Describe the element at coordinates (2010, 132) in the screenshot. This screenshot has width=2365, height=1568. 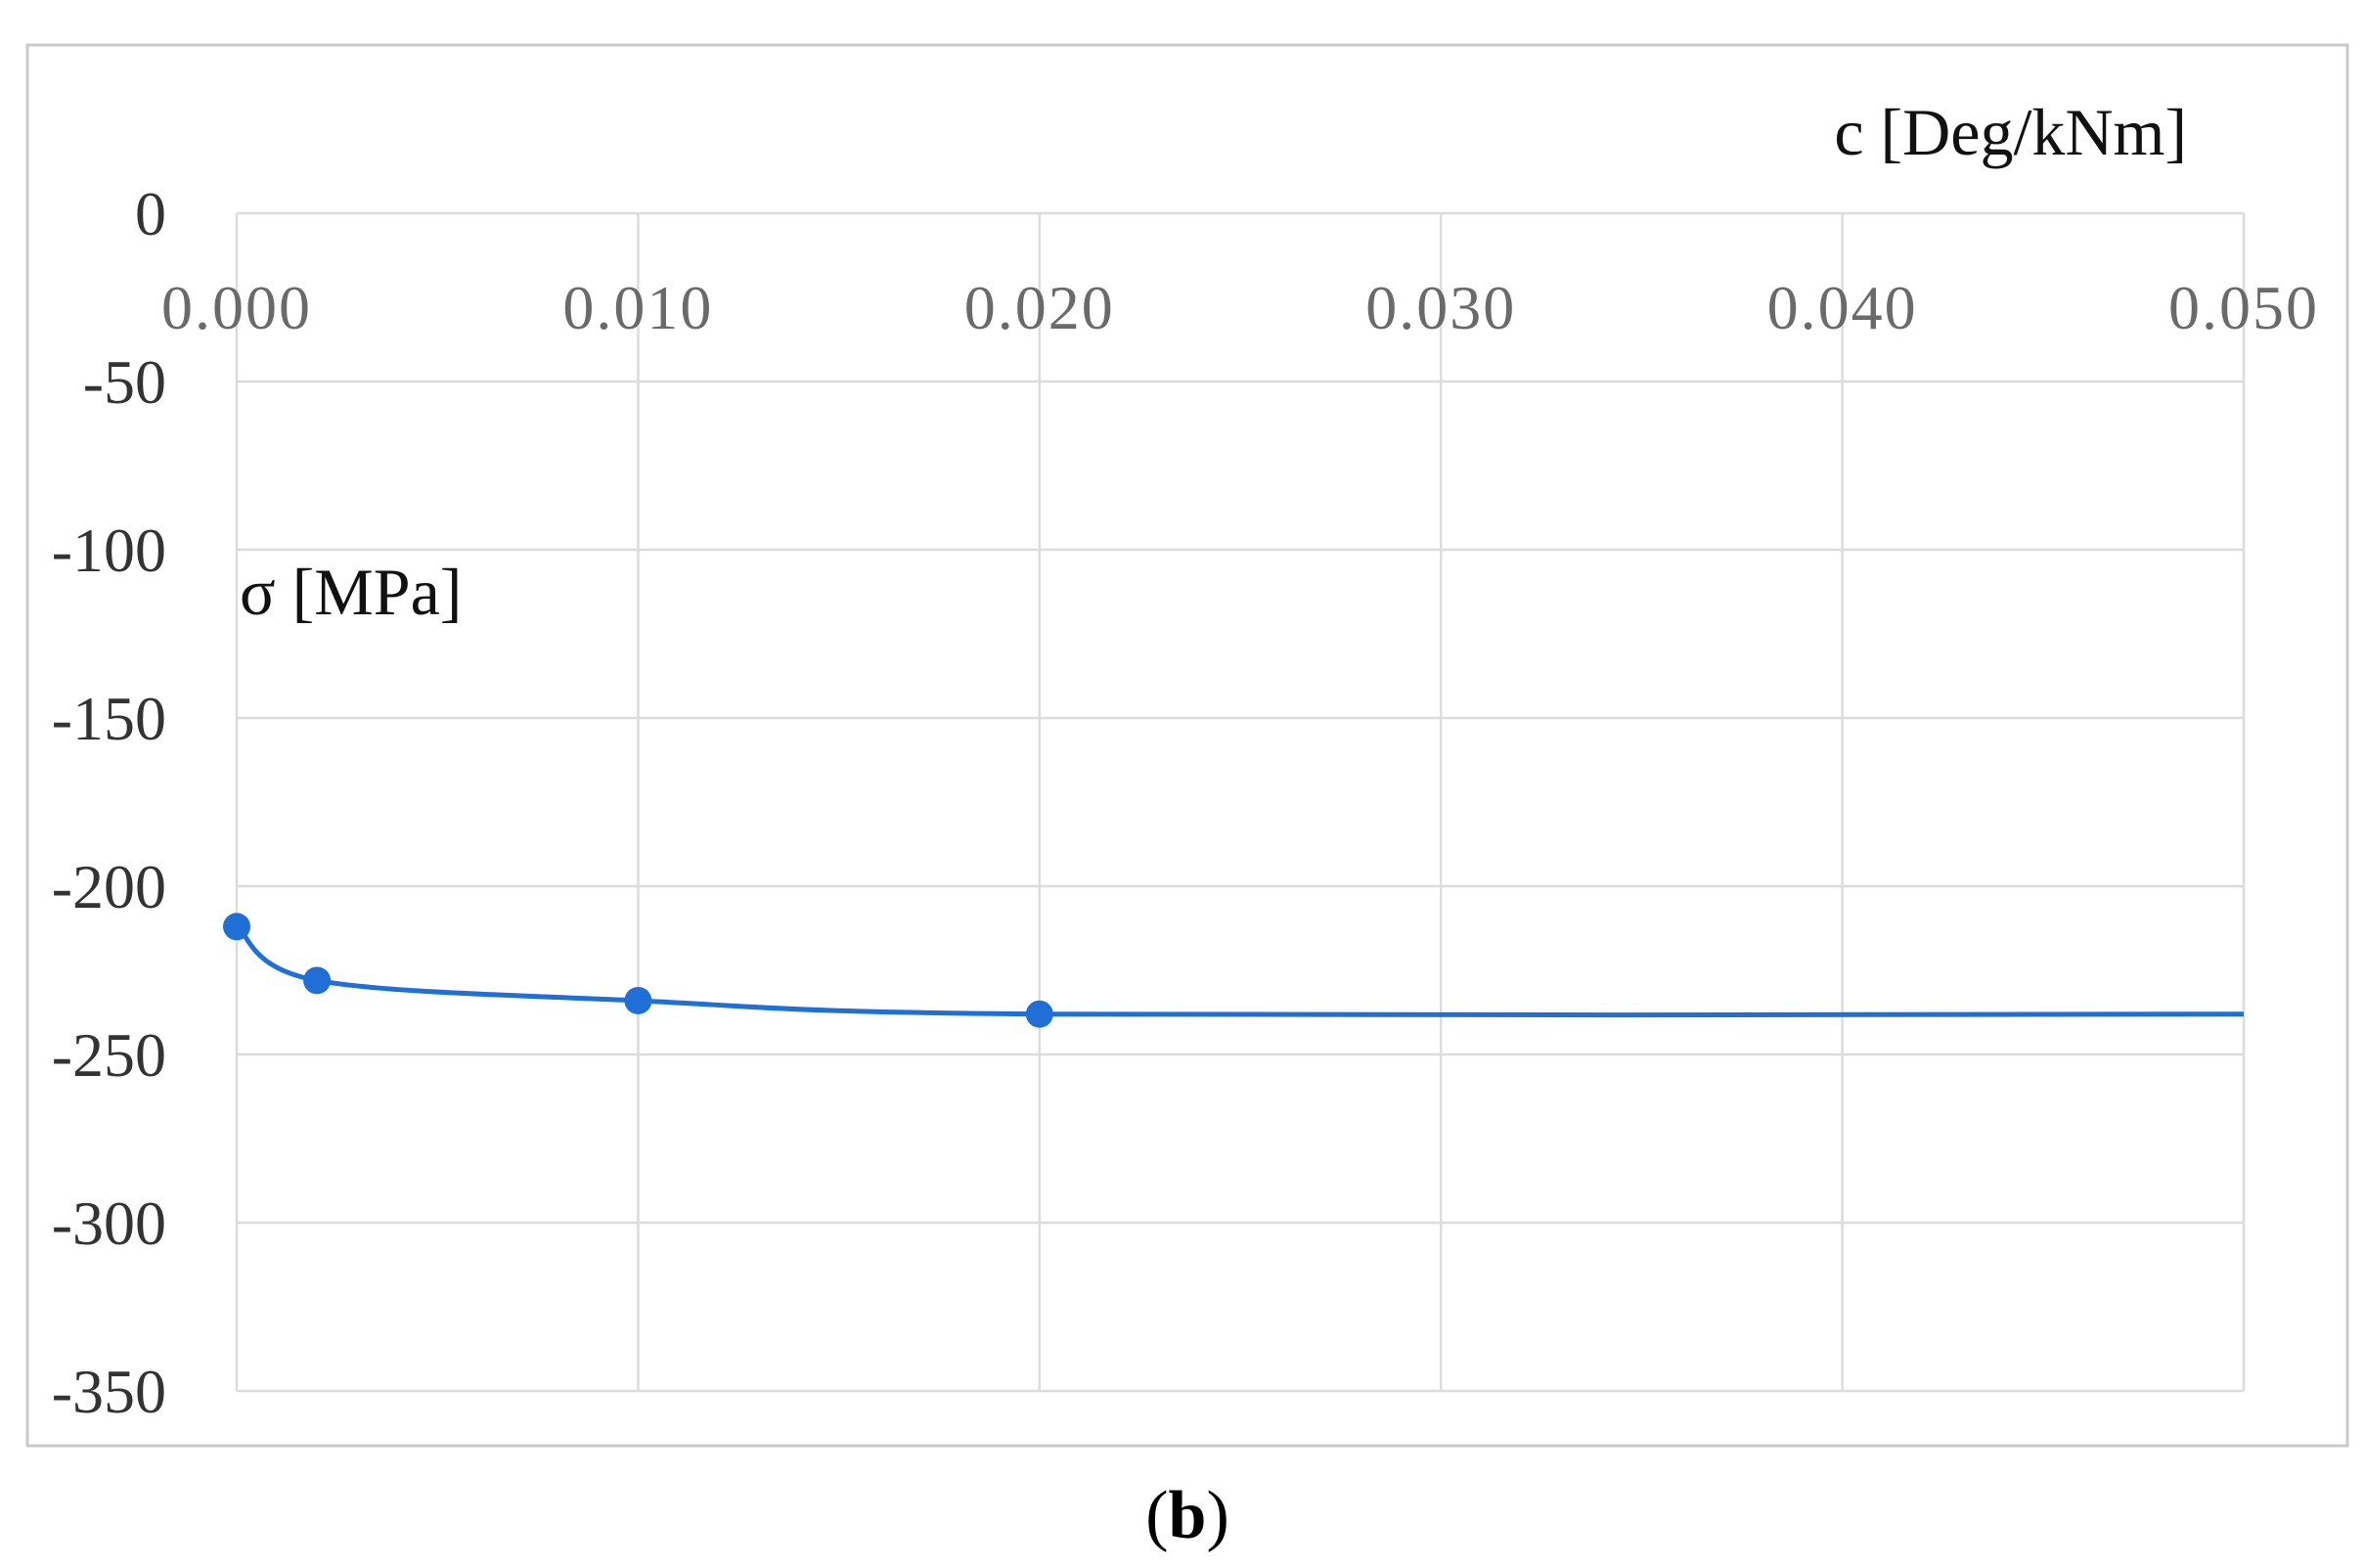
I see `x-axis-title: c [Deg/kNm]` at that location.